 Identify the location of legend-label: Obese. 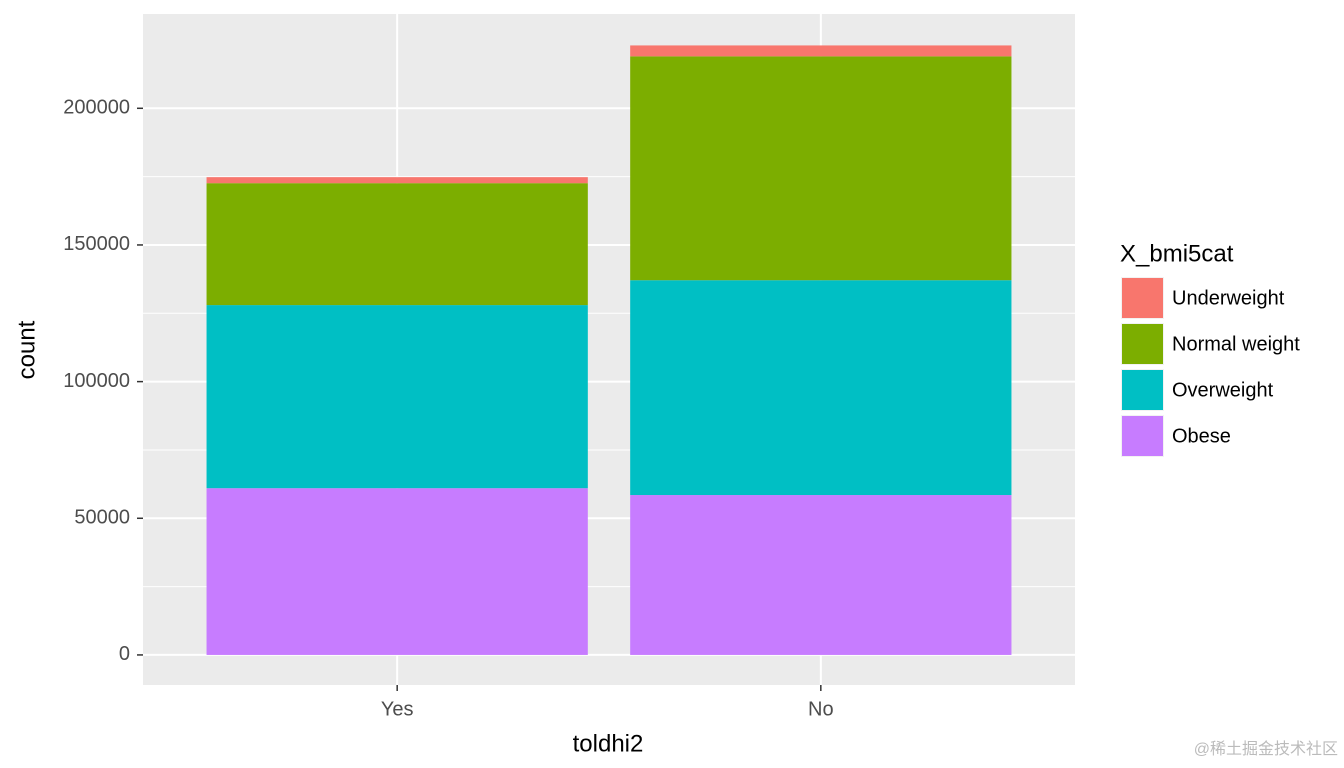
(1201, 436).